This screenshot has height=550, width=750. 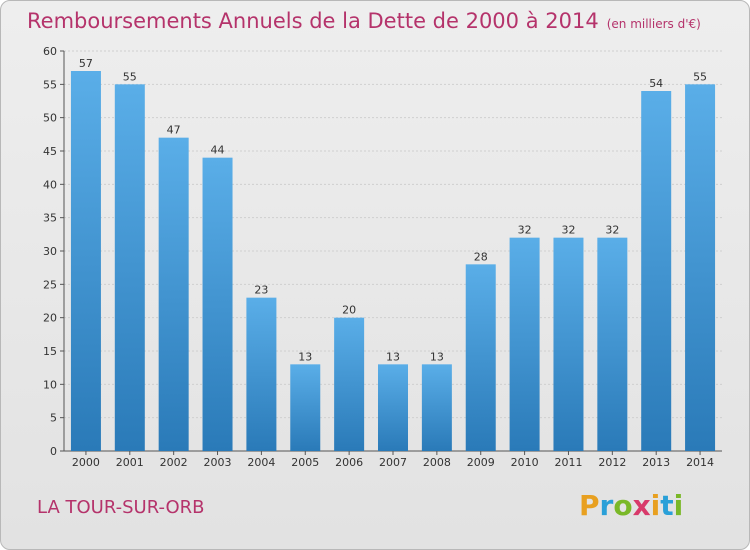 I want to click on x-tick-label-2006: 2006, so click(x=349, y=462).